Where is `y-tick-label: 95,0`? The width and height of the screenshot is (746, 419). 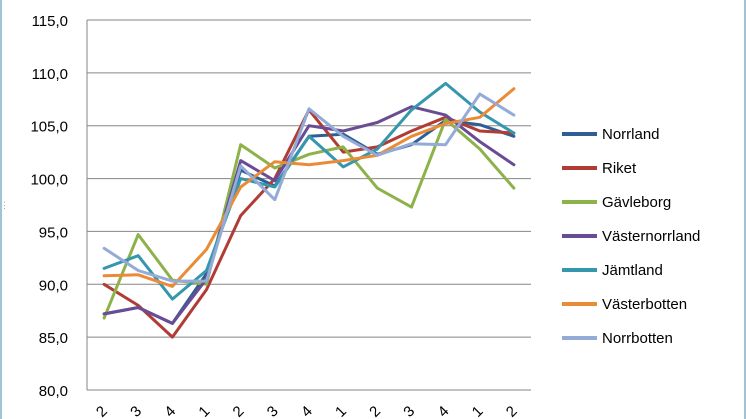 y-tick-label: 95,0 is located at coordinates (53, 232).